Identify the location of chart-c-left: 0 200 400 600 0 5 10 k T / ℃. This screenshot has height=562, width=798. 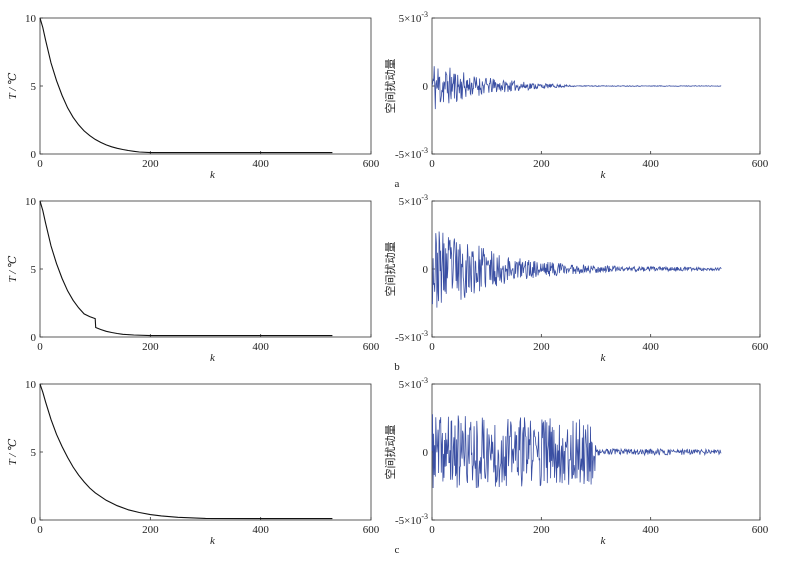
(193, 463).